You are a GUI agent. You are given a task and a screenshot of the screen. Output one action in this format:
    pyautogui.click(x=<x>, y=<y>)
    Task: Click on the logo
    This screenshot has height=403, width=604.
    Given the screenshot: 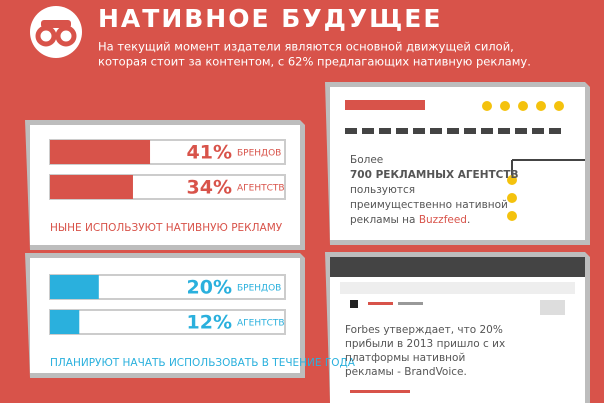 What is the action you would take?
    pyautogui.click(x=56, y=32)
    